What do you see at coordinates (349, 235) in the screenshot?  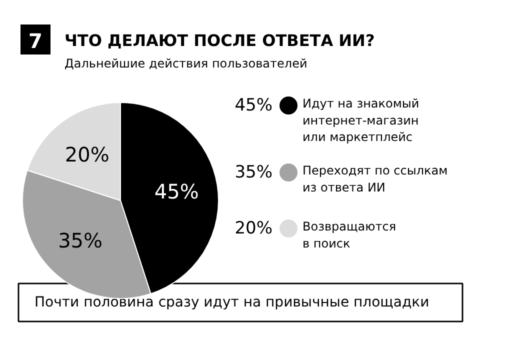 I see `legend-label: Возвращаются в поиск` at bounding box center [349, 235].